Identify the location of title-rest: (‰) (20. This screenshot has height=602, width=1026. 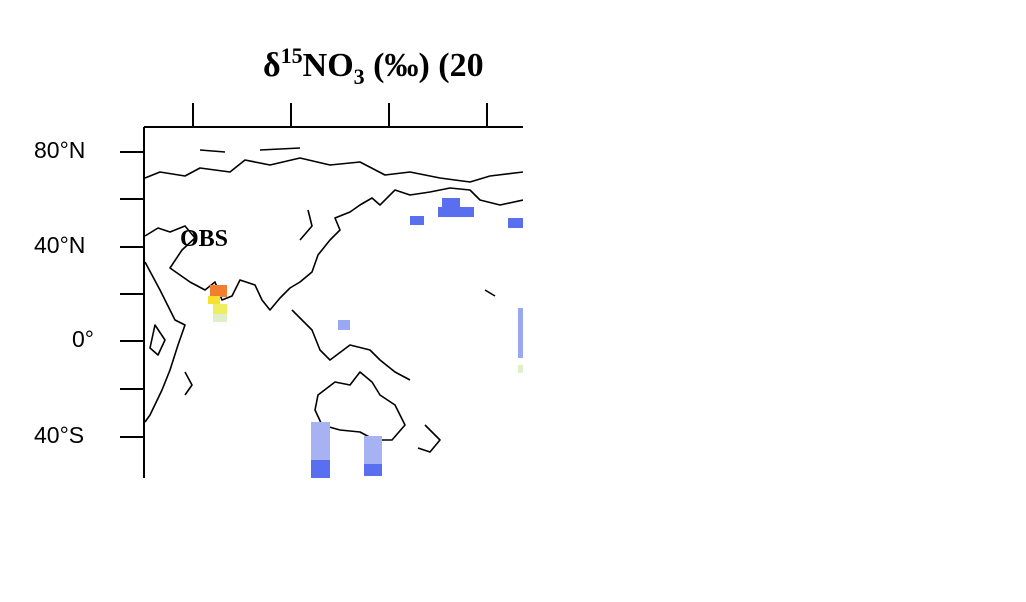
(424, 65).